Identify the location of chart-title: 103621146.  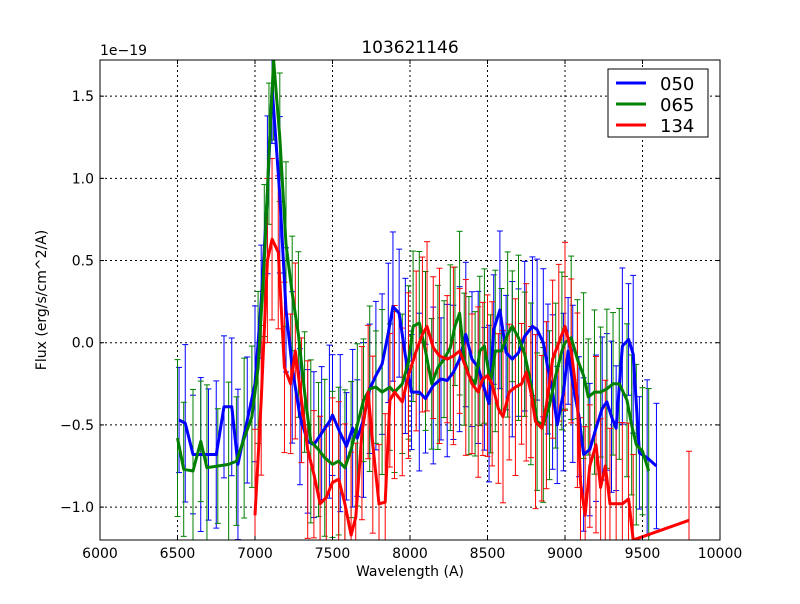
(409, 48).